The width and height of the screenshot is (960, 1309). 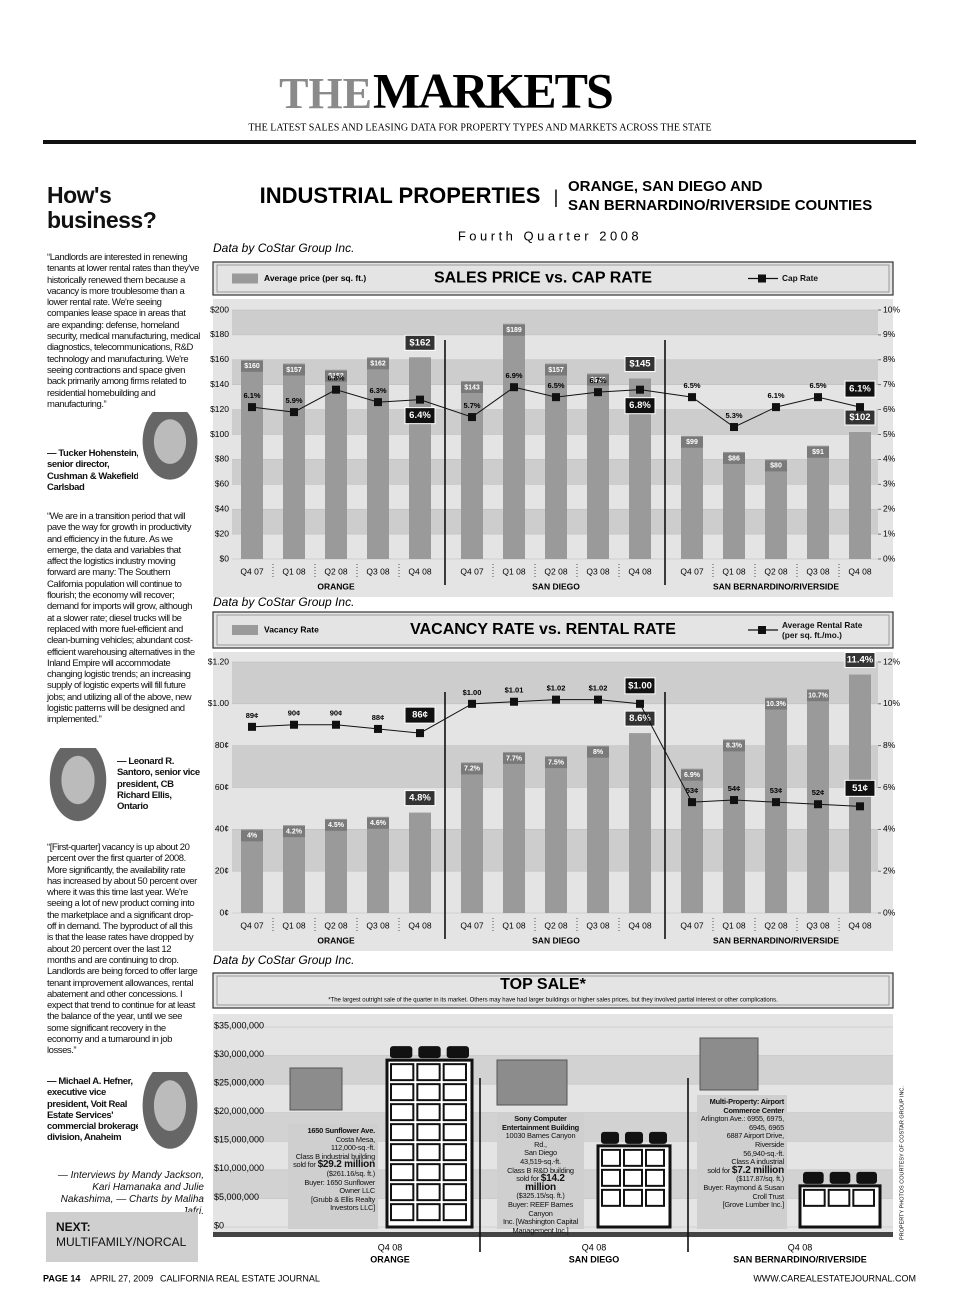 I want to click on value-label: $162, so click(x=378, y=364).